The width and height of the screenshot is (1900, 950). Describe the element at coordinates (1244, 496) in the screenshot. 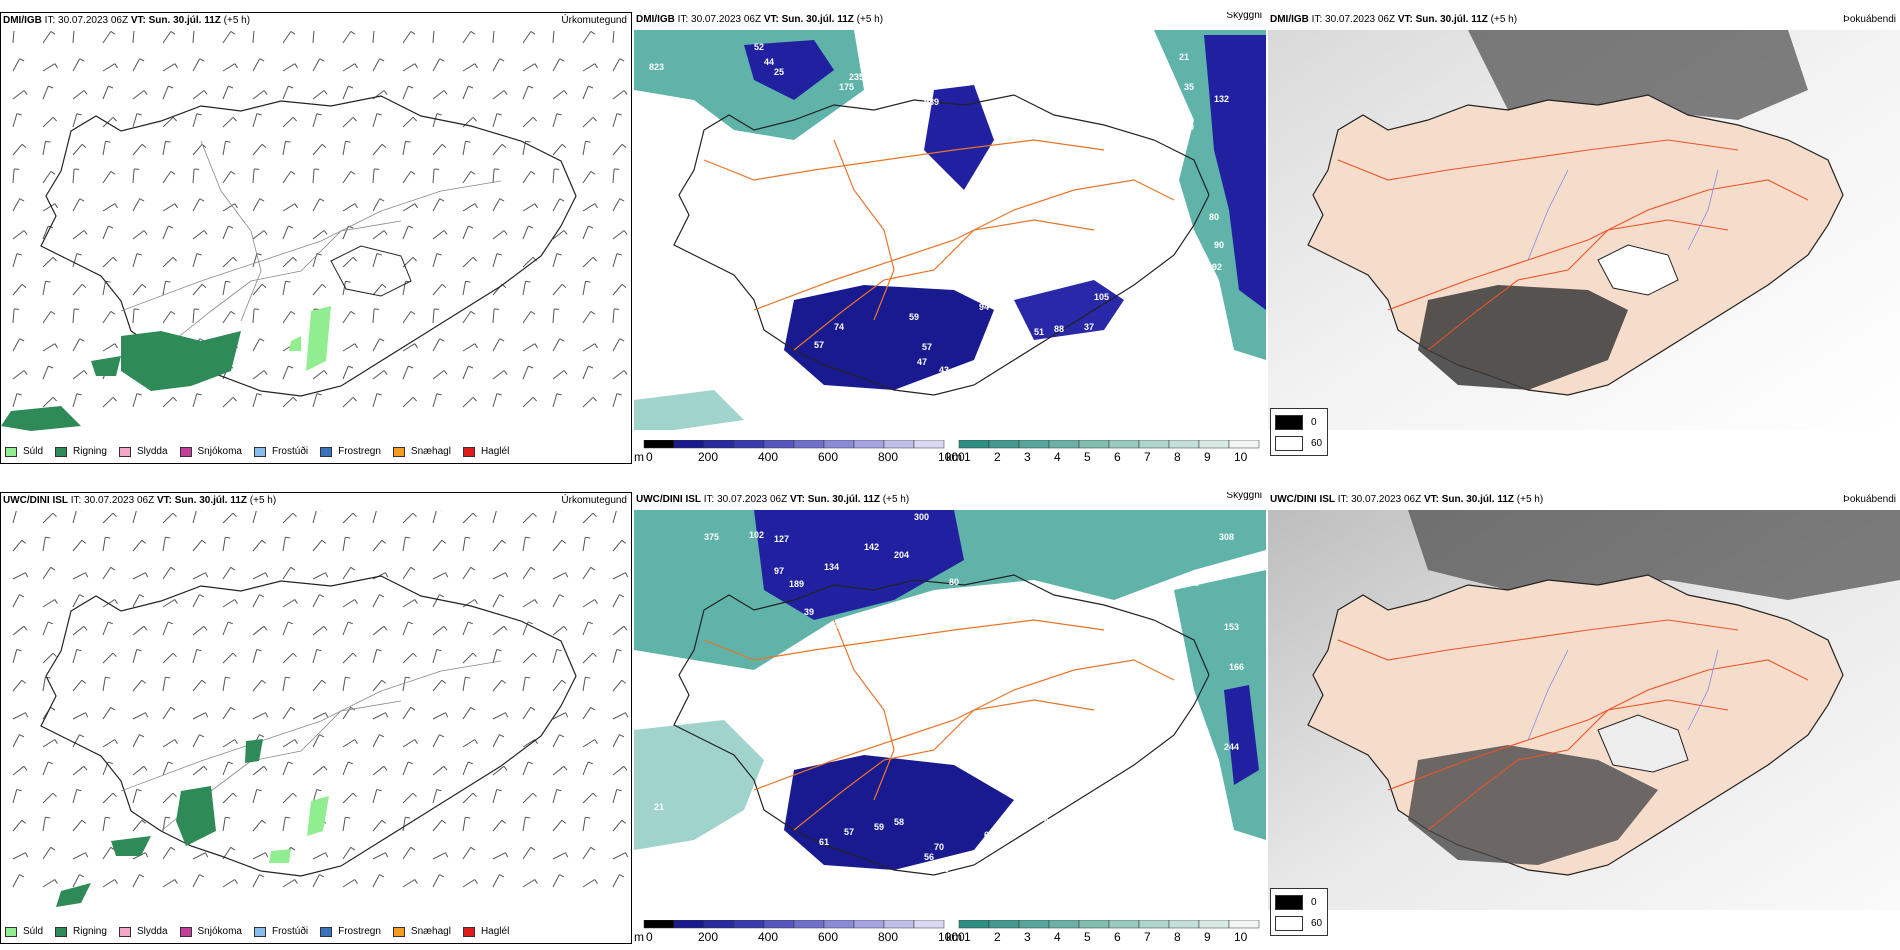

I see `field-name: Skyggni` at that location.